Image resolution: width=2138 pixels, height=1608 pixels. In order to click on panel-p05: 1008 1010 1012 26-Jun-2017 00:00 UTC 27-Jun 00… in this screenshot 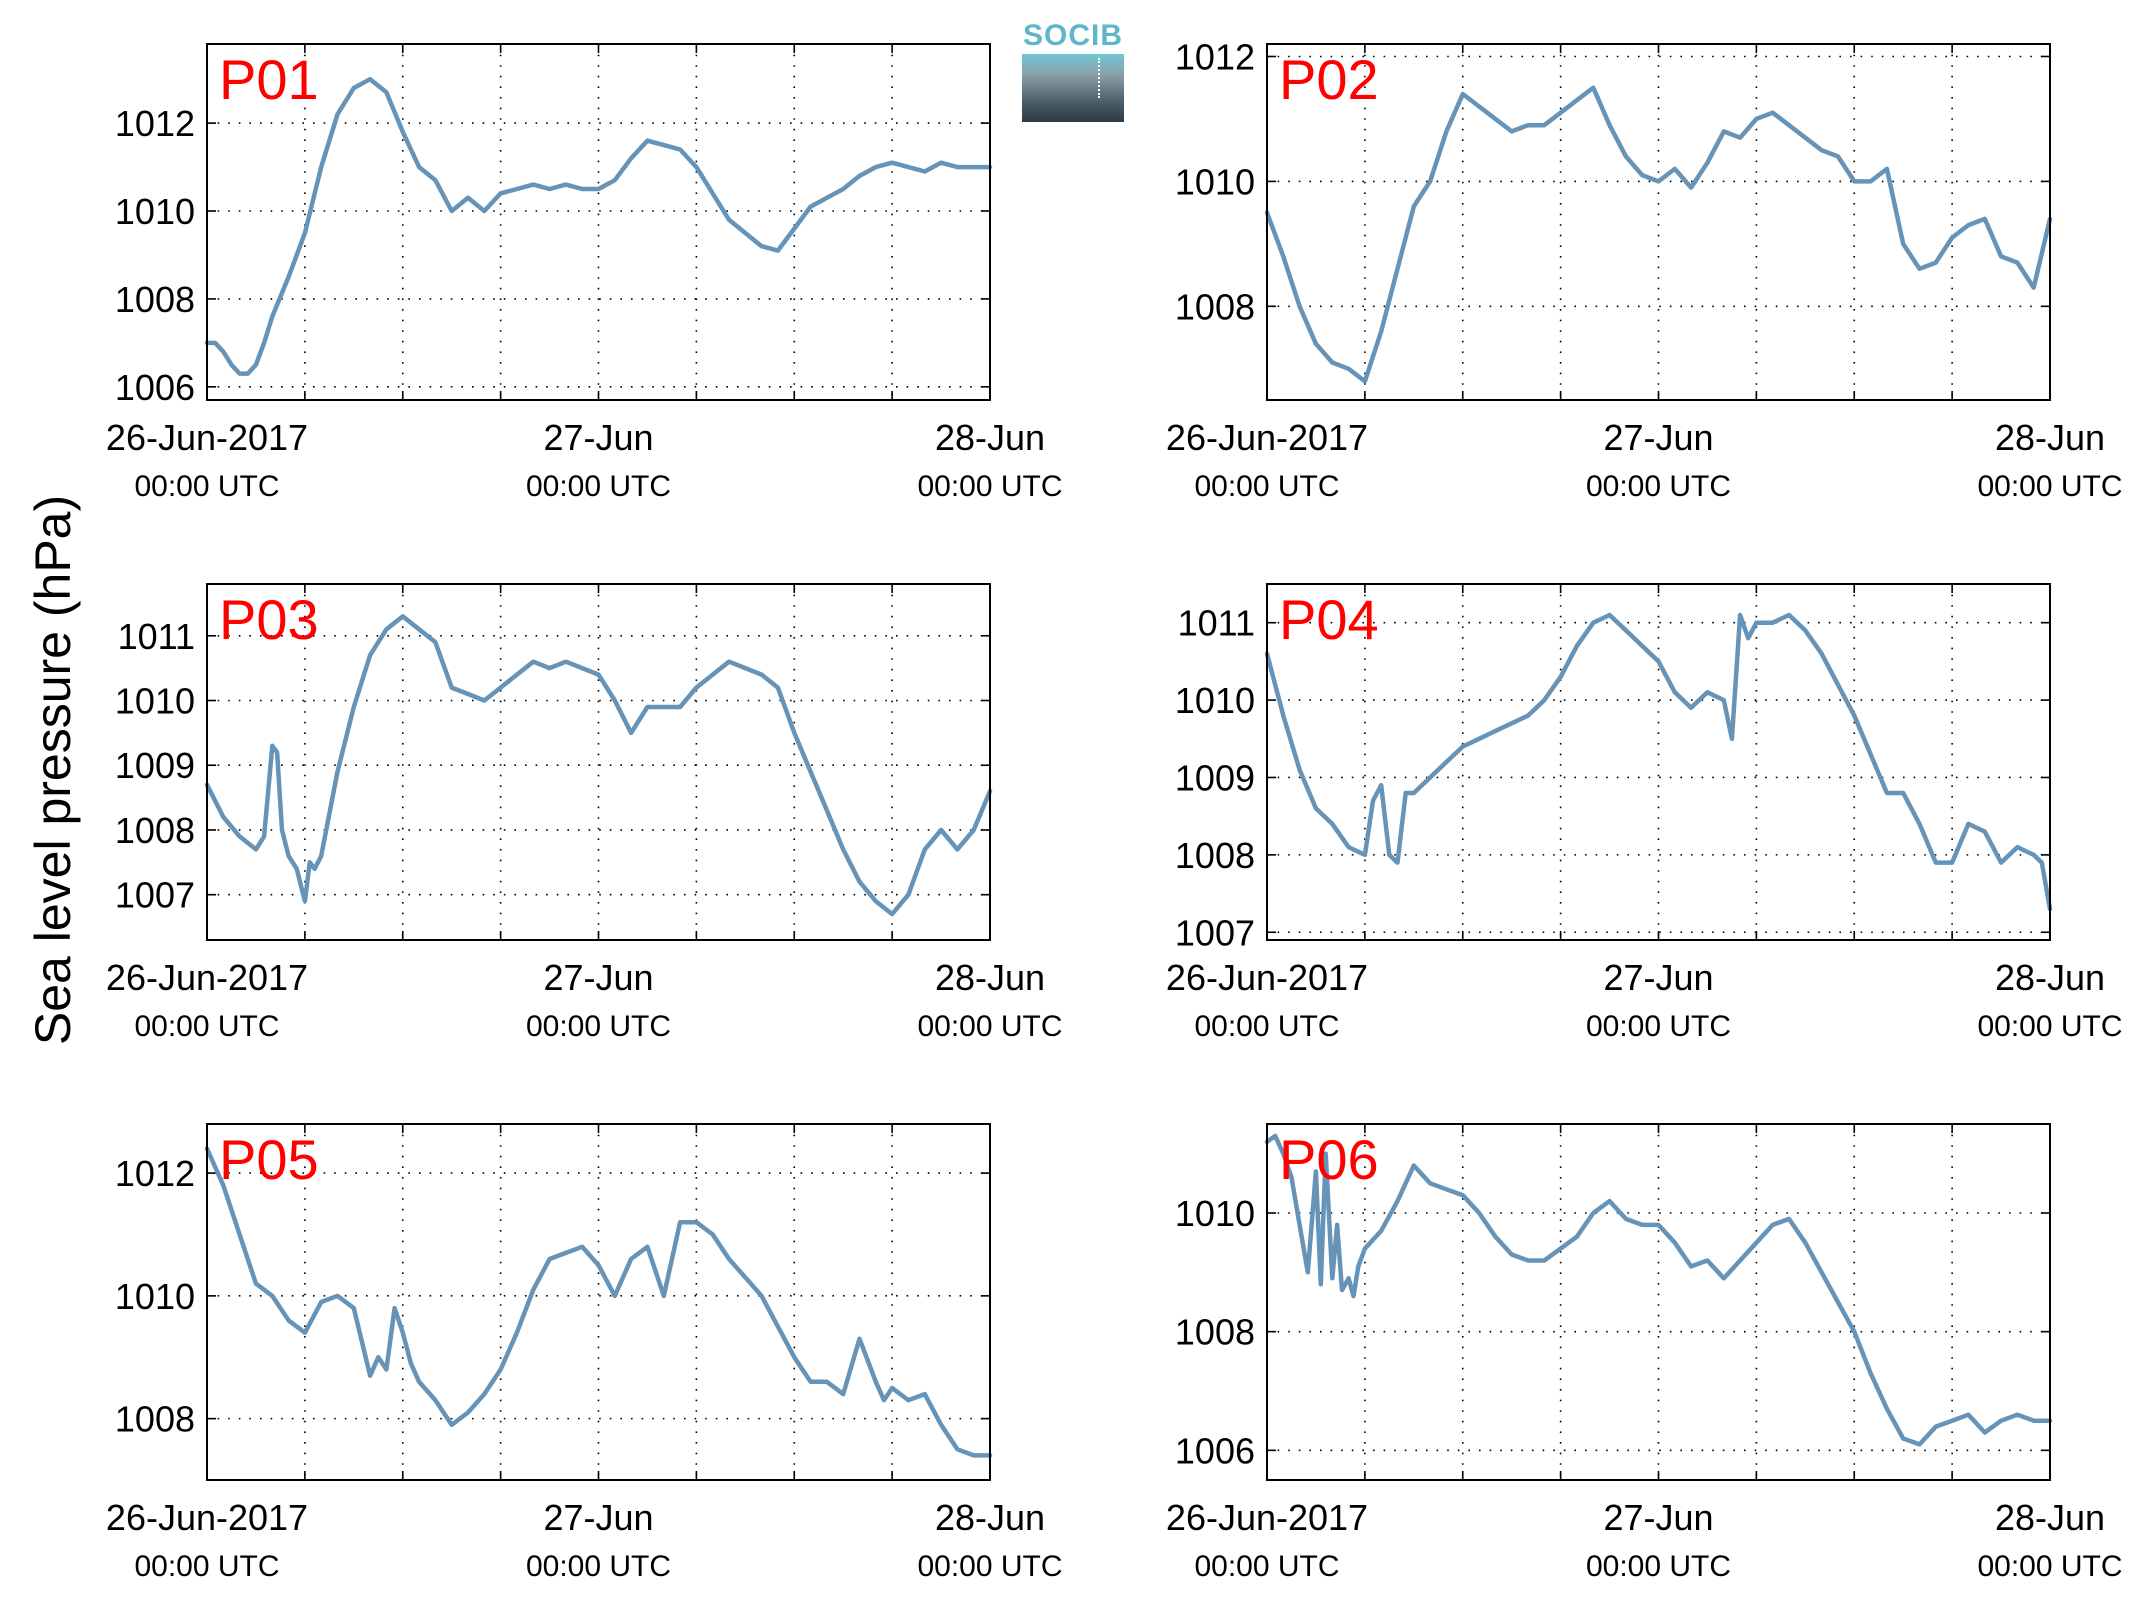, I will do `click(584, 1353)`.